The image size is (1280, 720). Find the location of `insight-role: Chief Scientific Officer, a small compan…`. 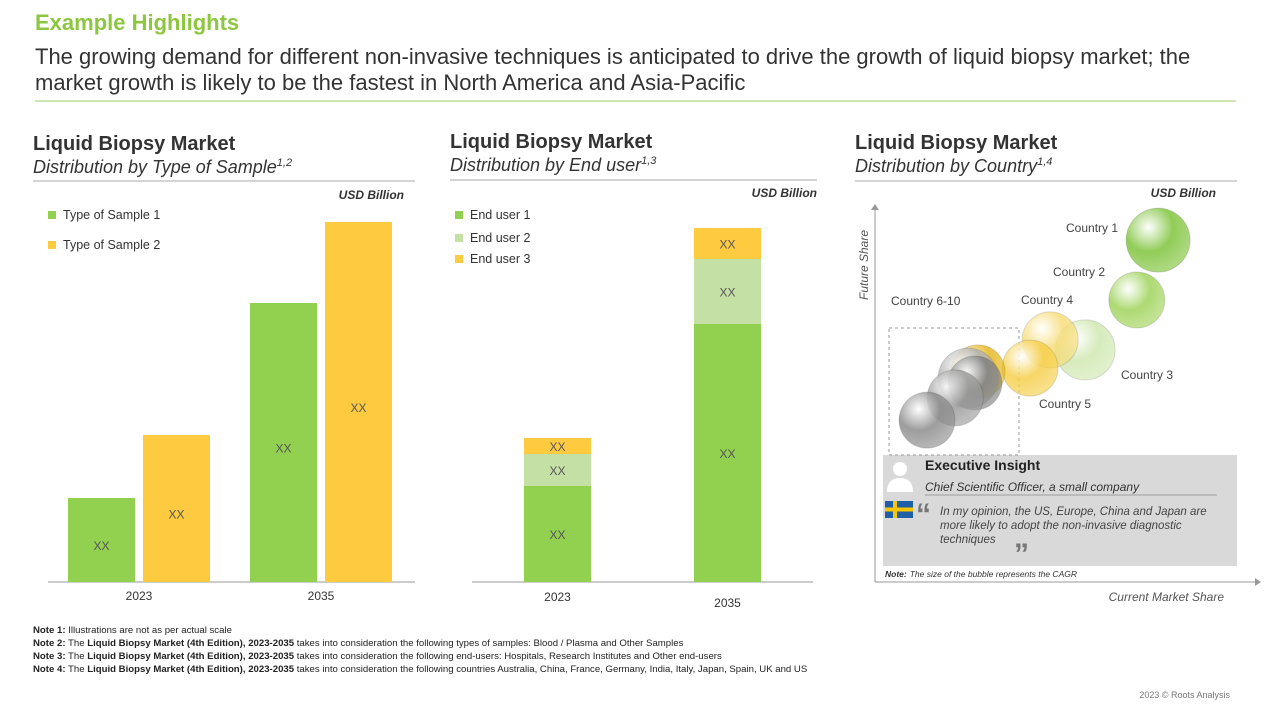

insight-role: Chief Scientific Officer, a small compan… is located at coordinates (1032, 487).